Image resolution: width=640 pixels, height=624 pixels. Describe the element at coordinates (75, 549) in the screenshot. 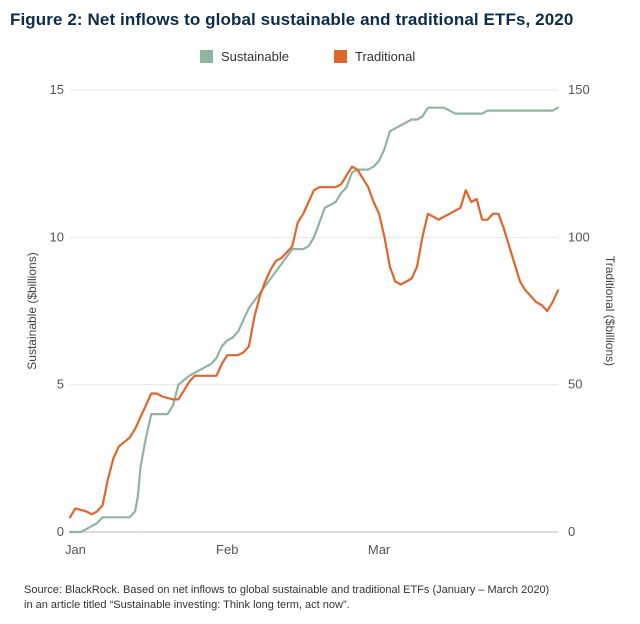

I see `x-tick-label: Jan` at that location.